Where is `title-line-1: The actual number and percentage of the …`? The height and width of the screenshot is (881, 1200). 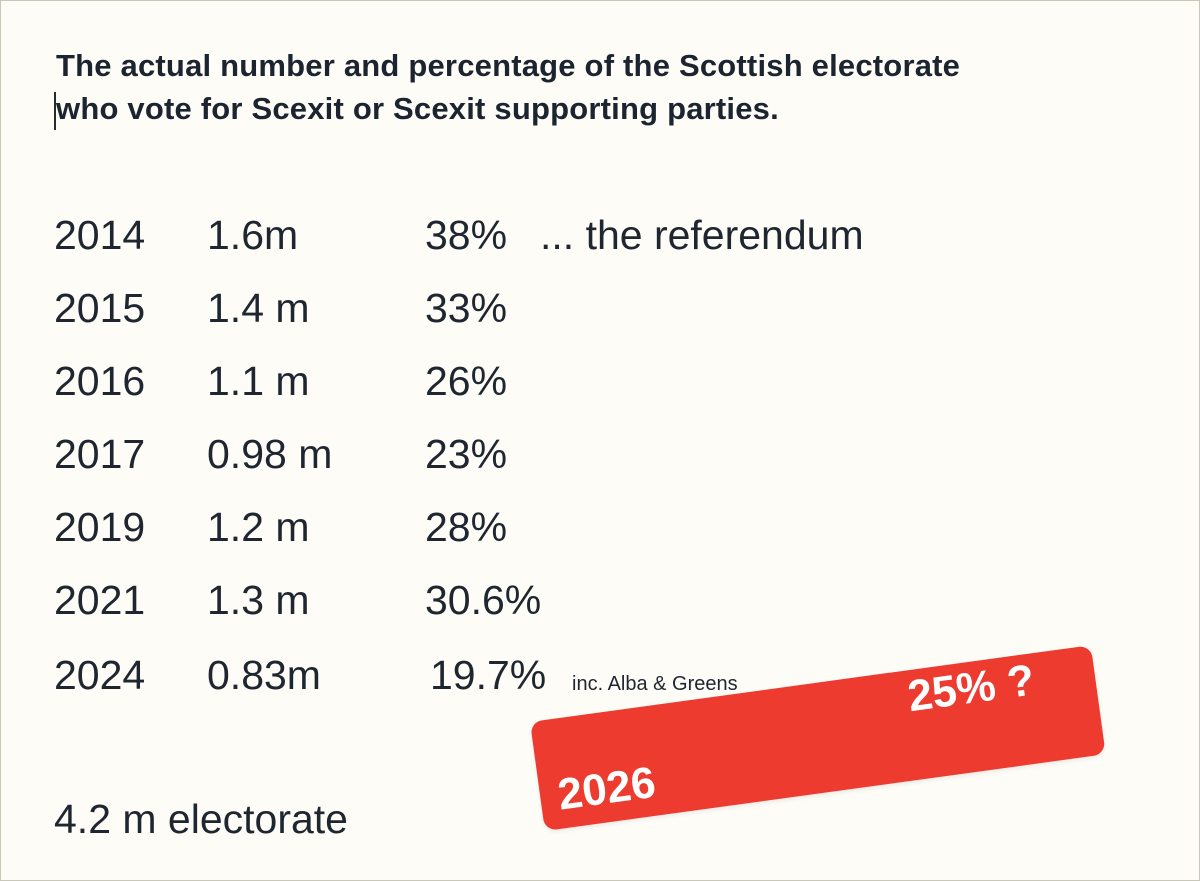
title-line-1: The actual number and percentage of the … is located at coordinates (508, 65).